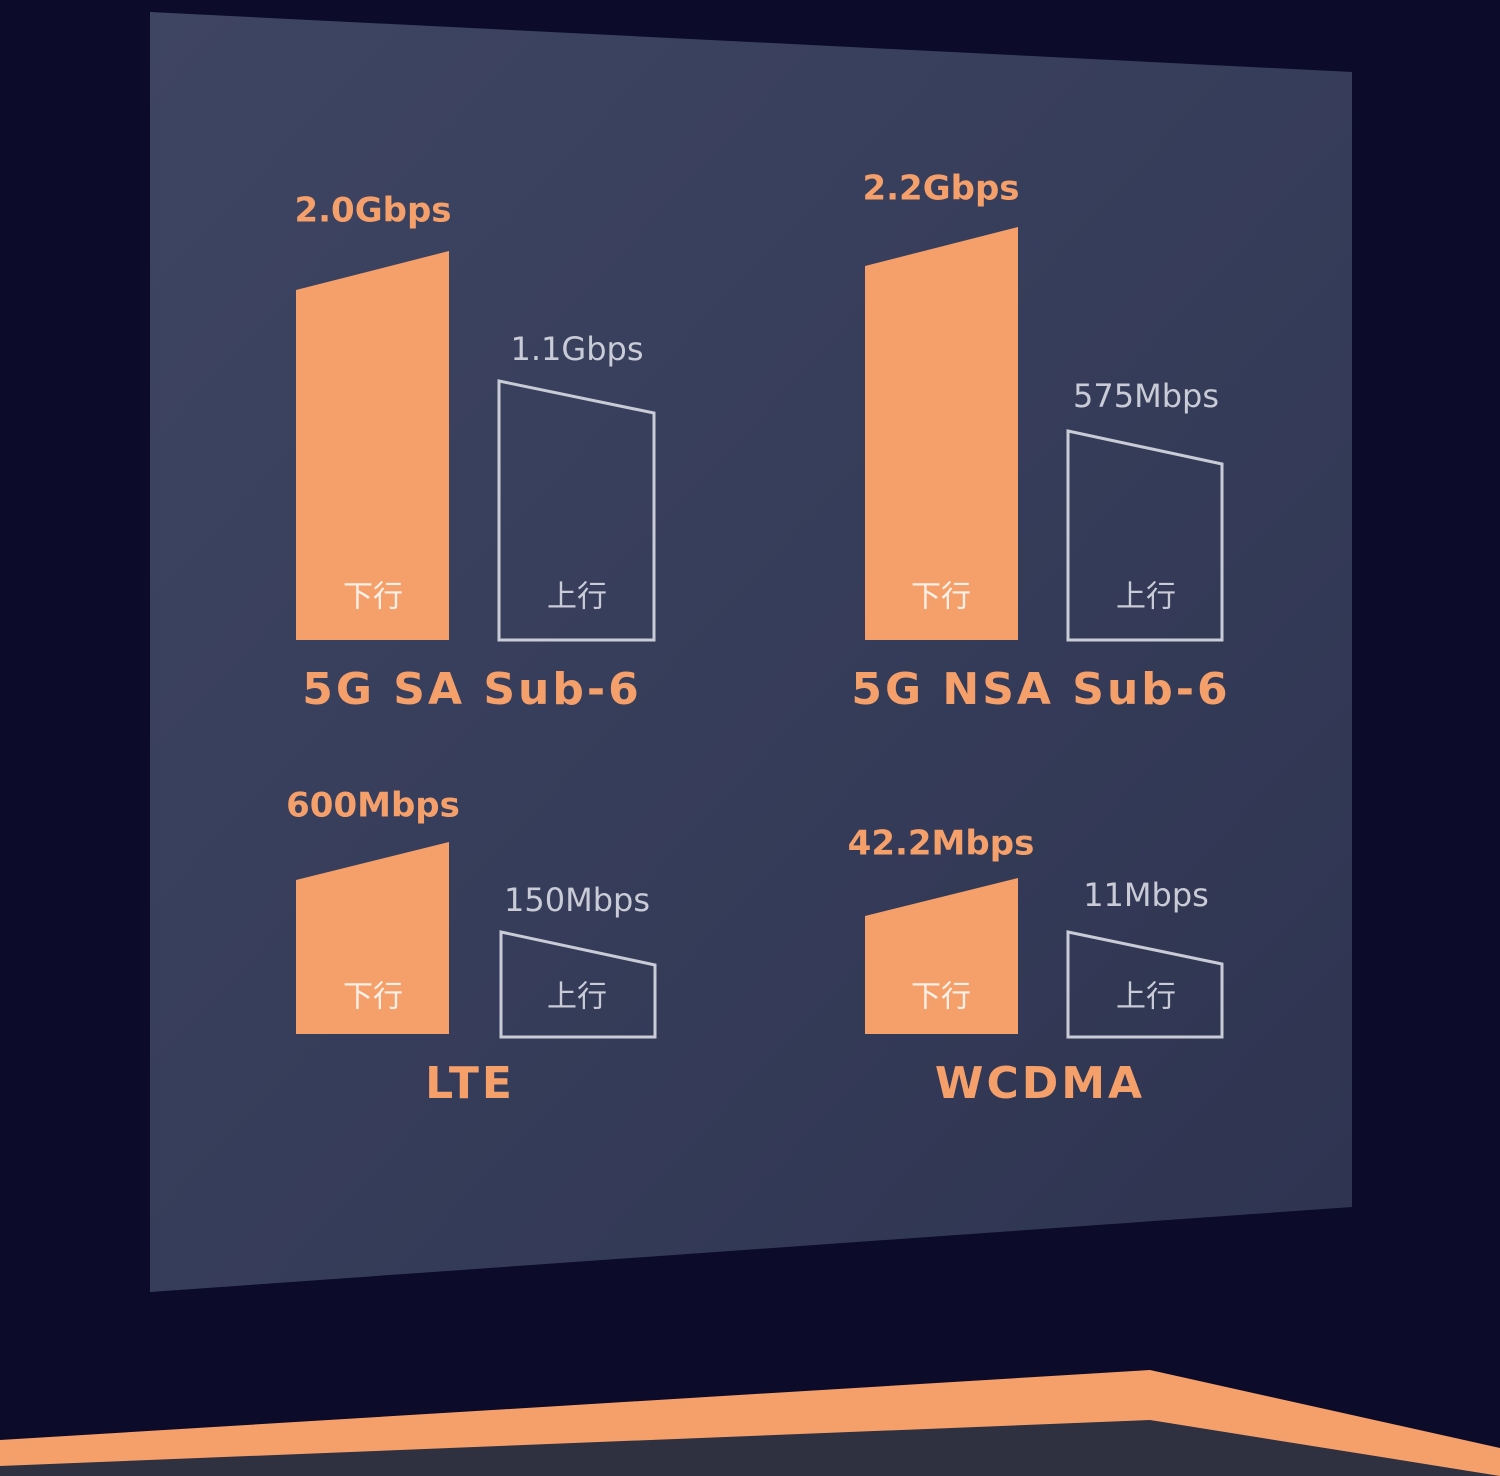  What do you see at coordinates (1146, 396) in the screenshot?
I see `uplink-speed: 575Mbps` at bounding box center [1146, 396].